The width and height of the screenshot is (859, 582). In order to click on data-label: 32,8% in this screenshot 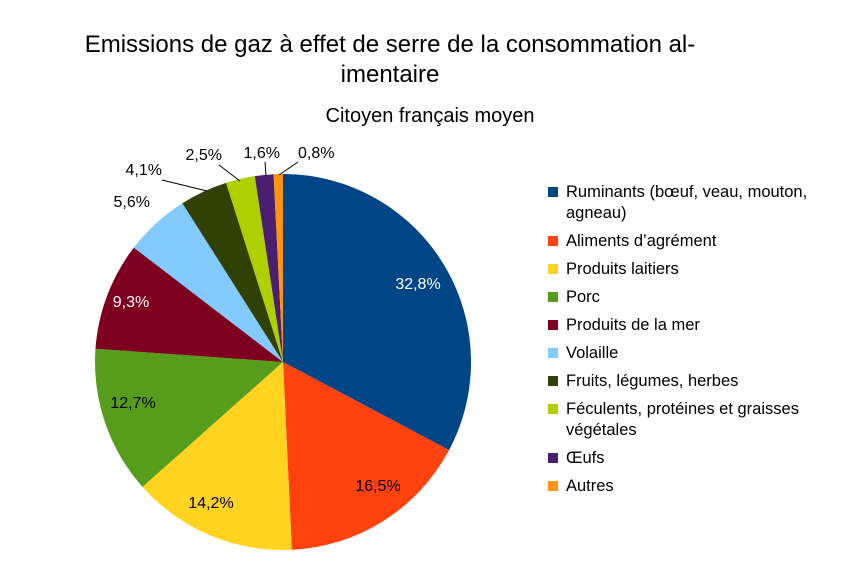, I will do `click(417, 284)`.